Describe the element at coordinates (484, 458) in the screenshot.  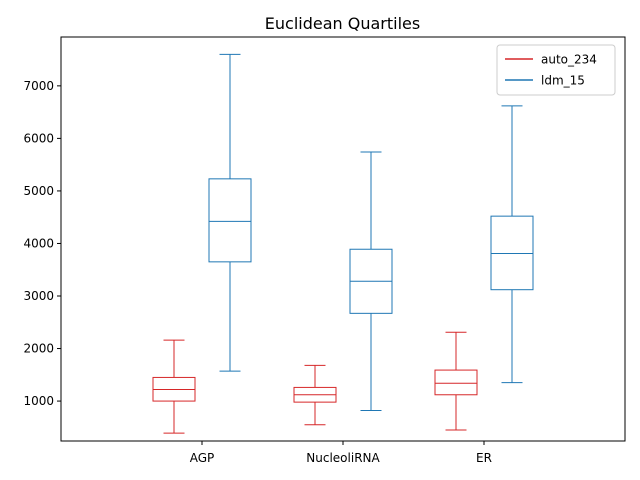
I see `x-tick-label: ER` at that location.